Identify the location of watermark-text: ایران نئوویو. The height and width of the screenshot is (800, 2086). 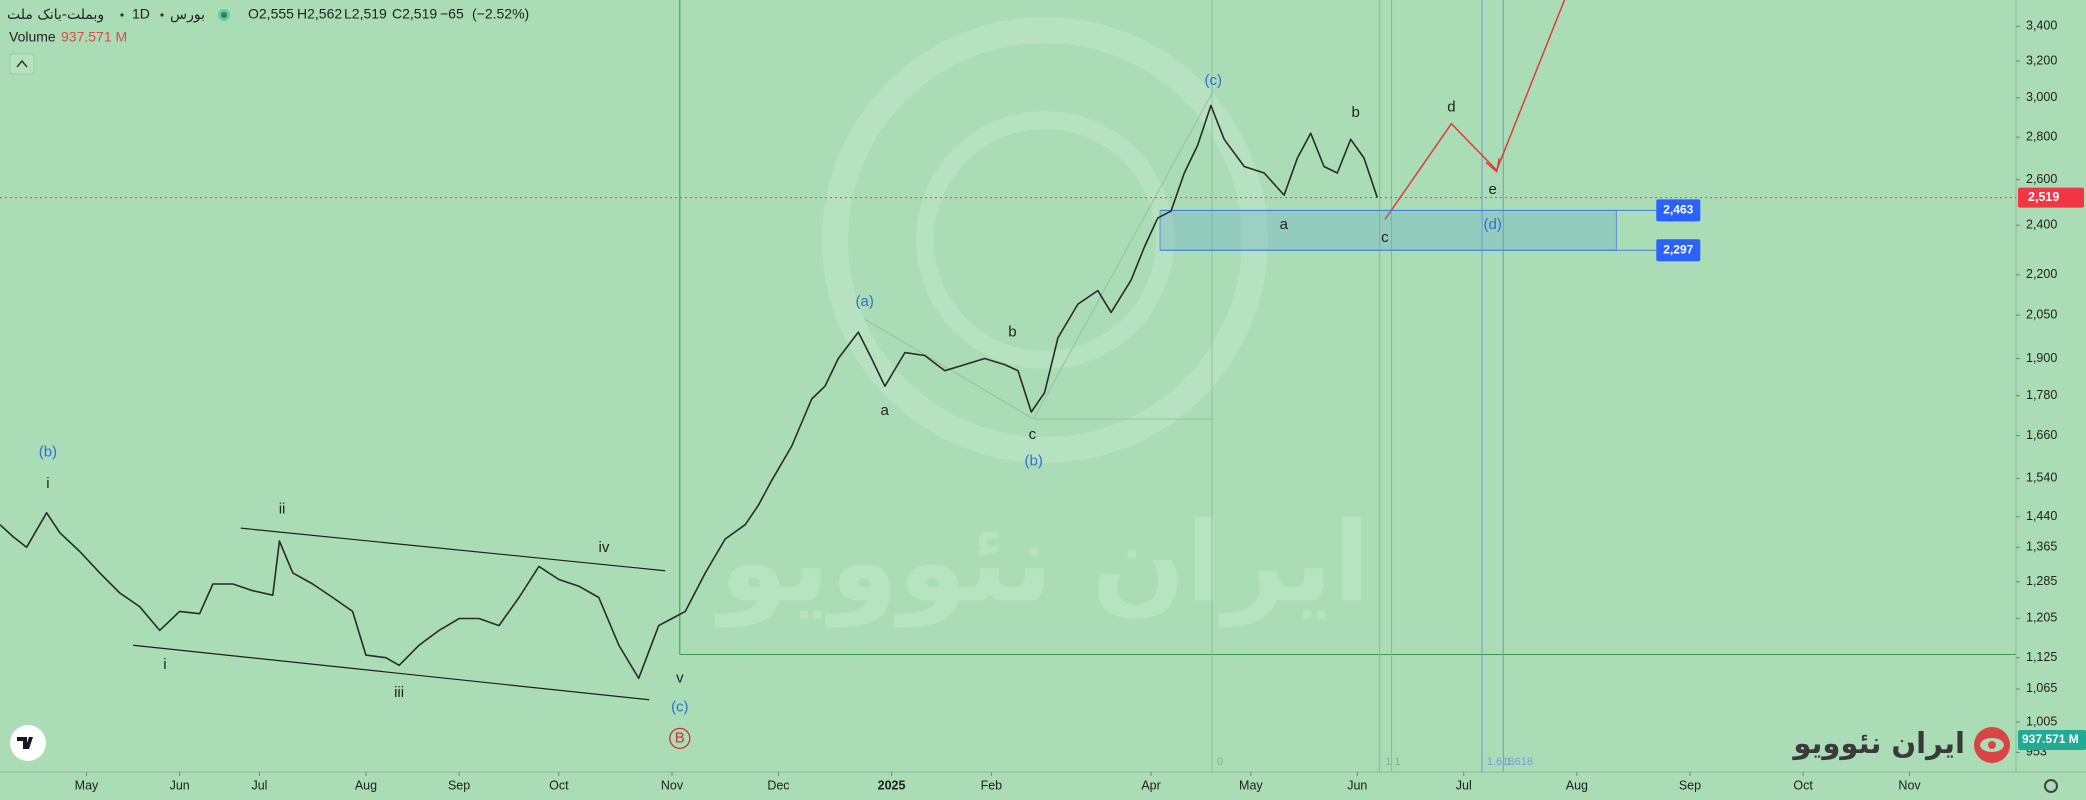
(1042, 562).